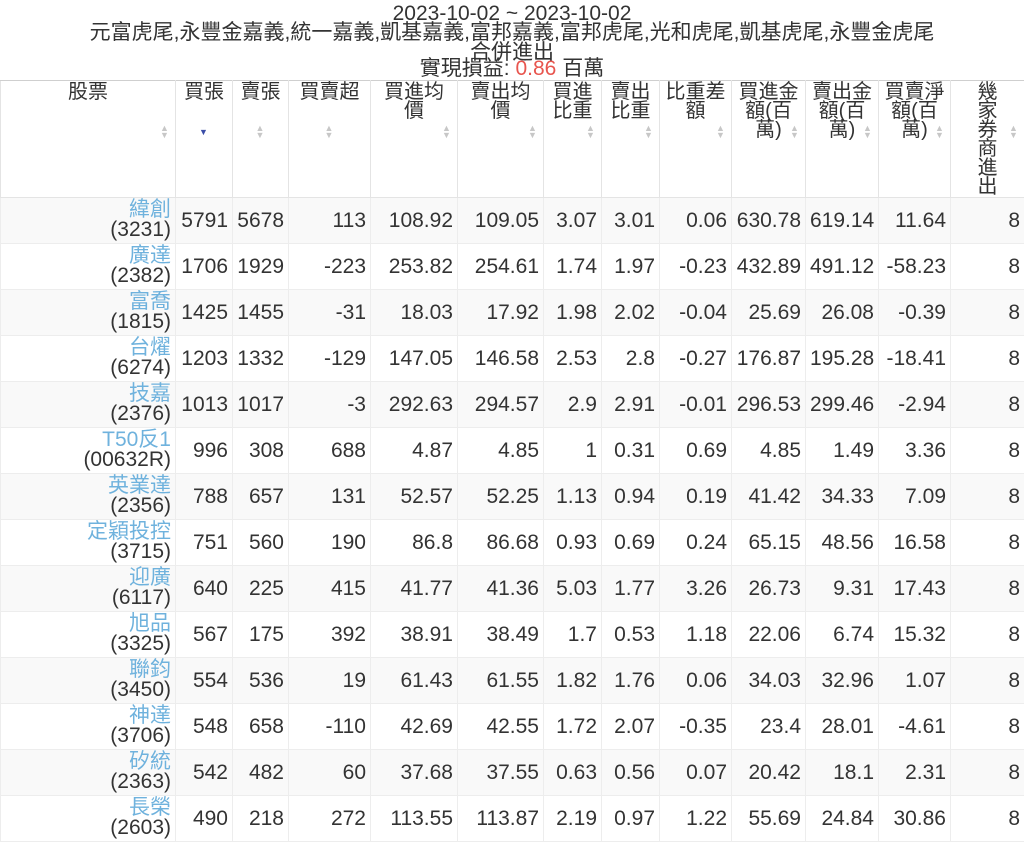 The image size is (1024, 842). What do you see at coordinates (85, 414) in the screenshot?
I see `stock-code: (2376)` at bounding box center [85, 414].